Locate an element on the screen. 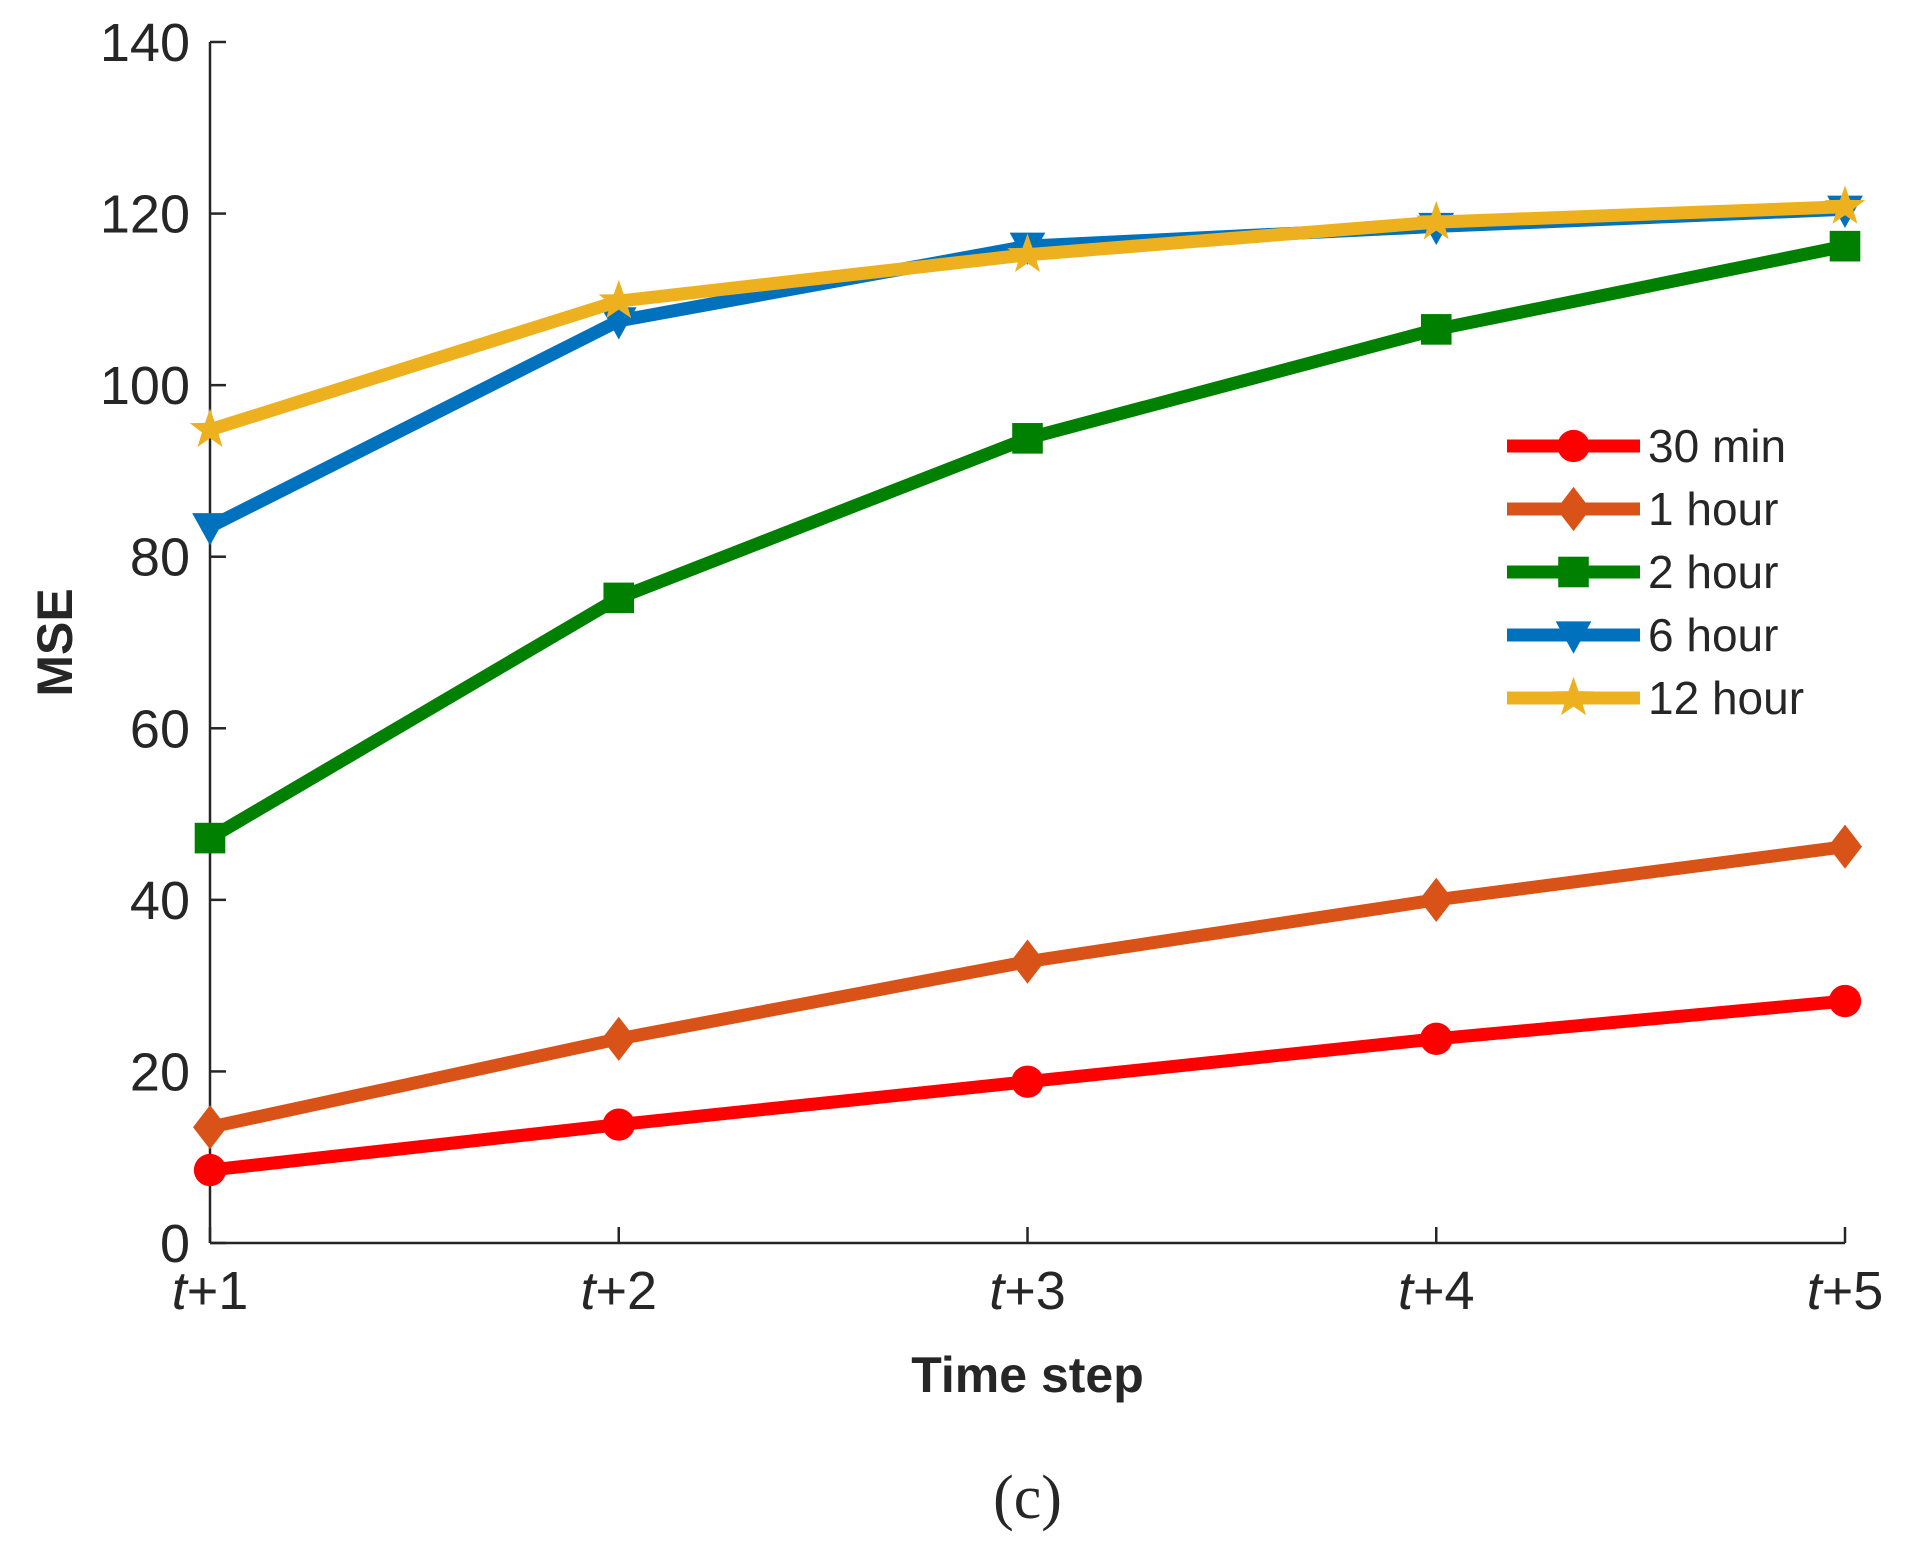 The image size is (1910, 1560). legend-item-12-hour: 12 hour is located at coordinates (1655, 698).